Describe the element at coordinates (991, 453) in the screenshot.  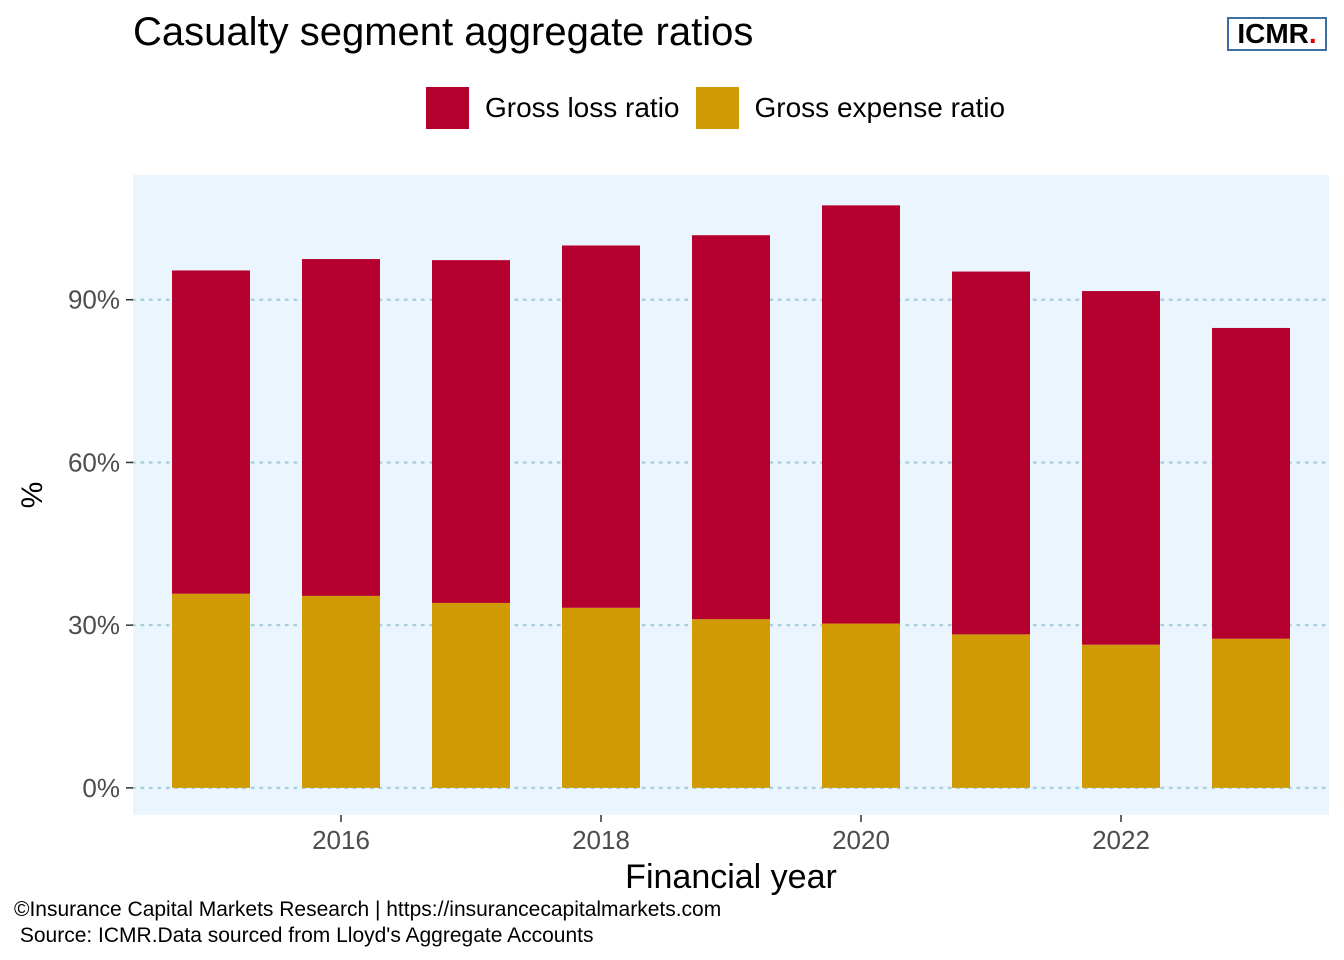
I see `bar-loss-2021` at that location.